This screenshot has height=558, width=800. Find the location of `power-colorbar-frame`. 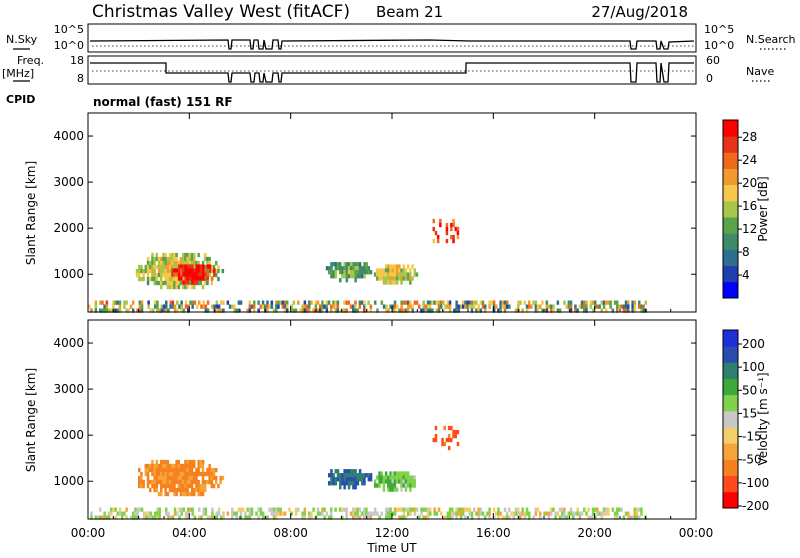

power-colorbar-frame is located at coordinates (730, 209).